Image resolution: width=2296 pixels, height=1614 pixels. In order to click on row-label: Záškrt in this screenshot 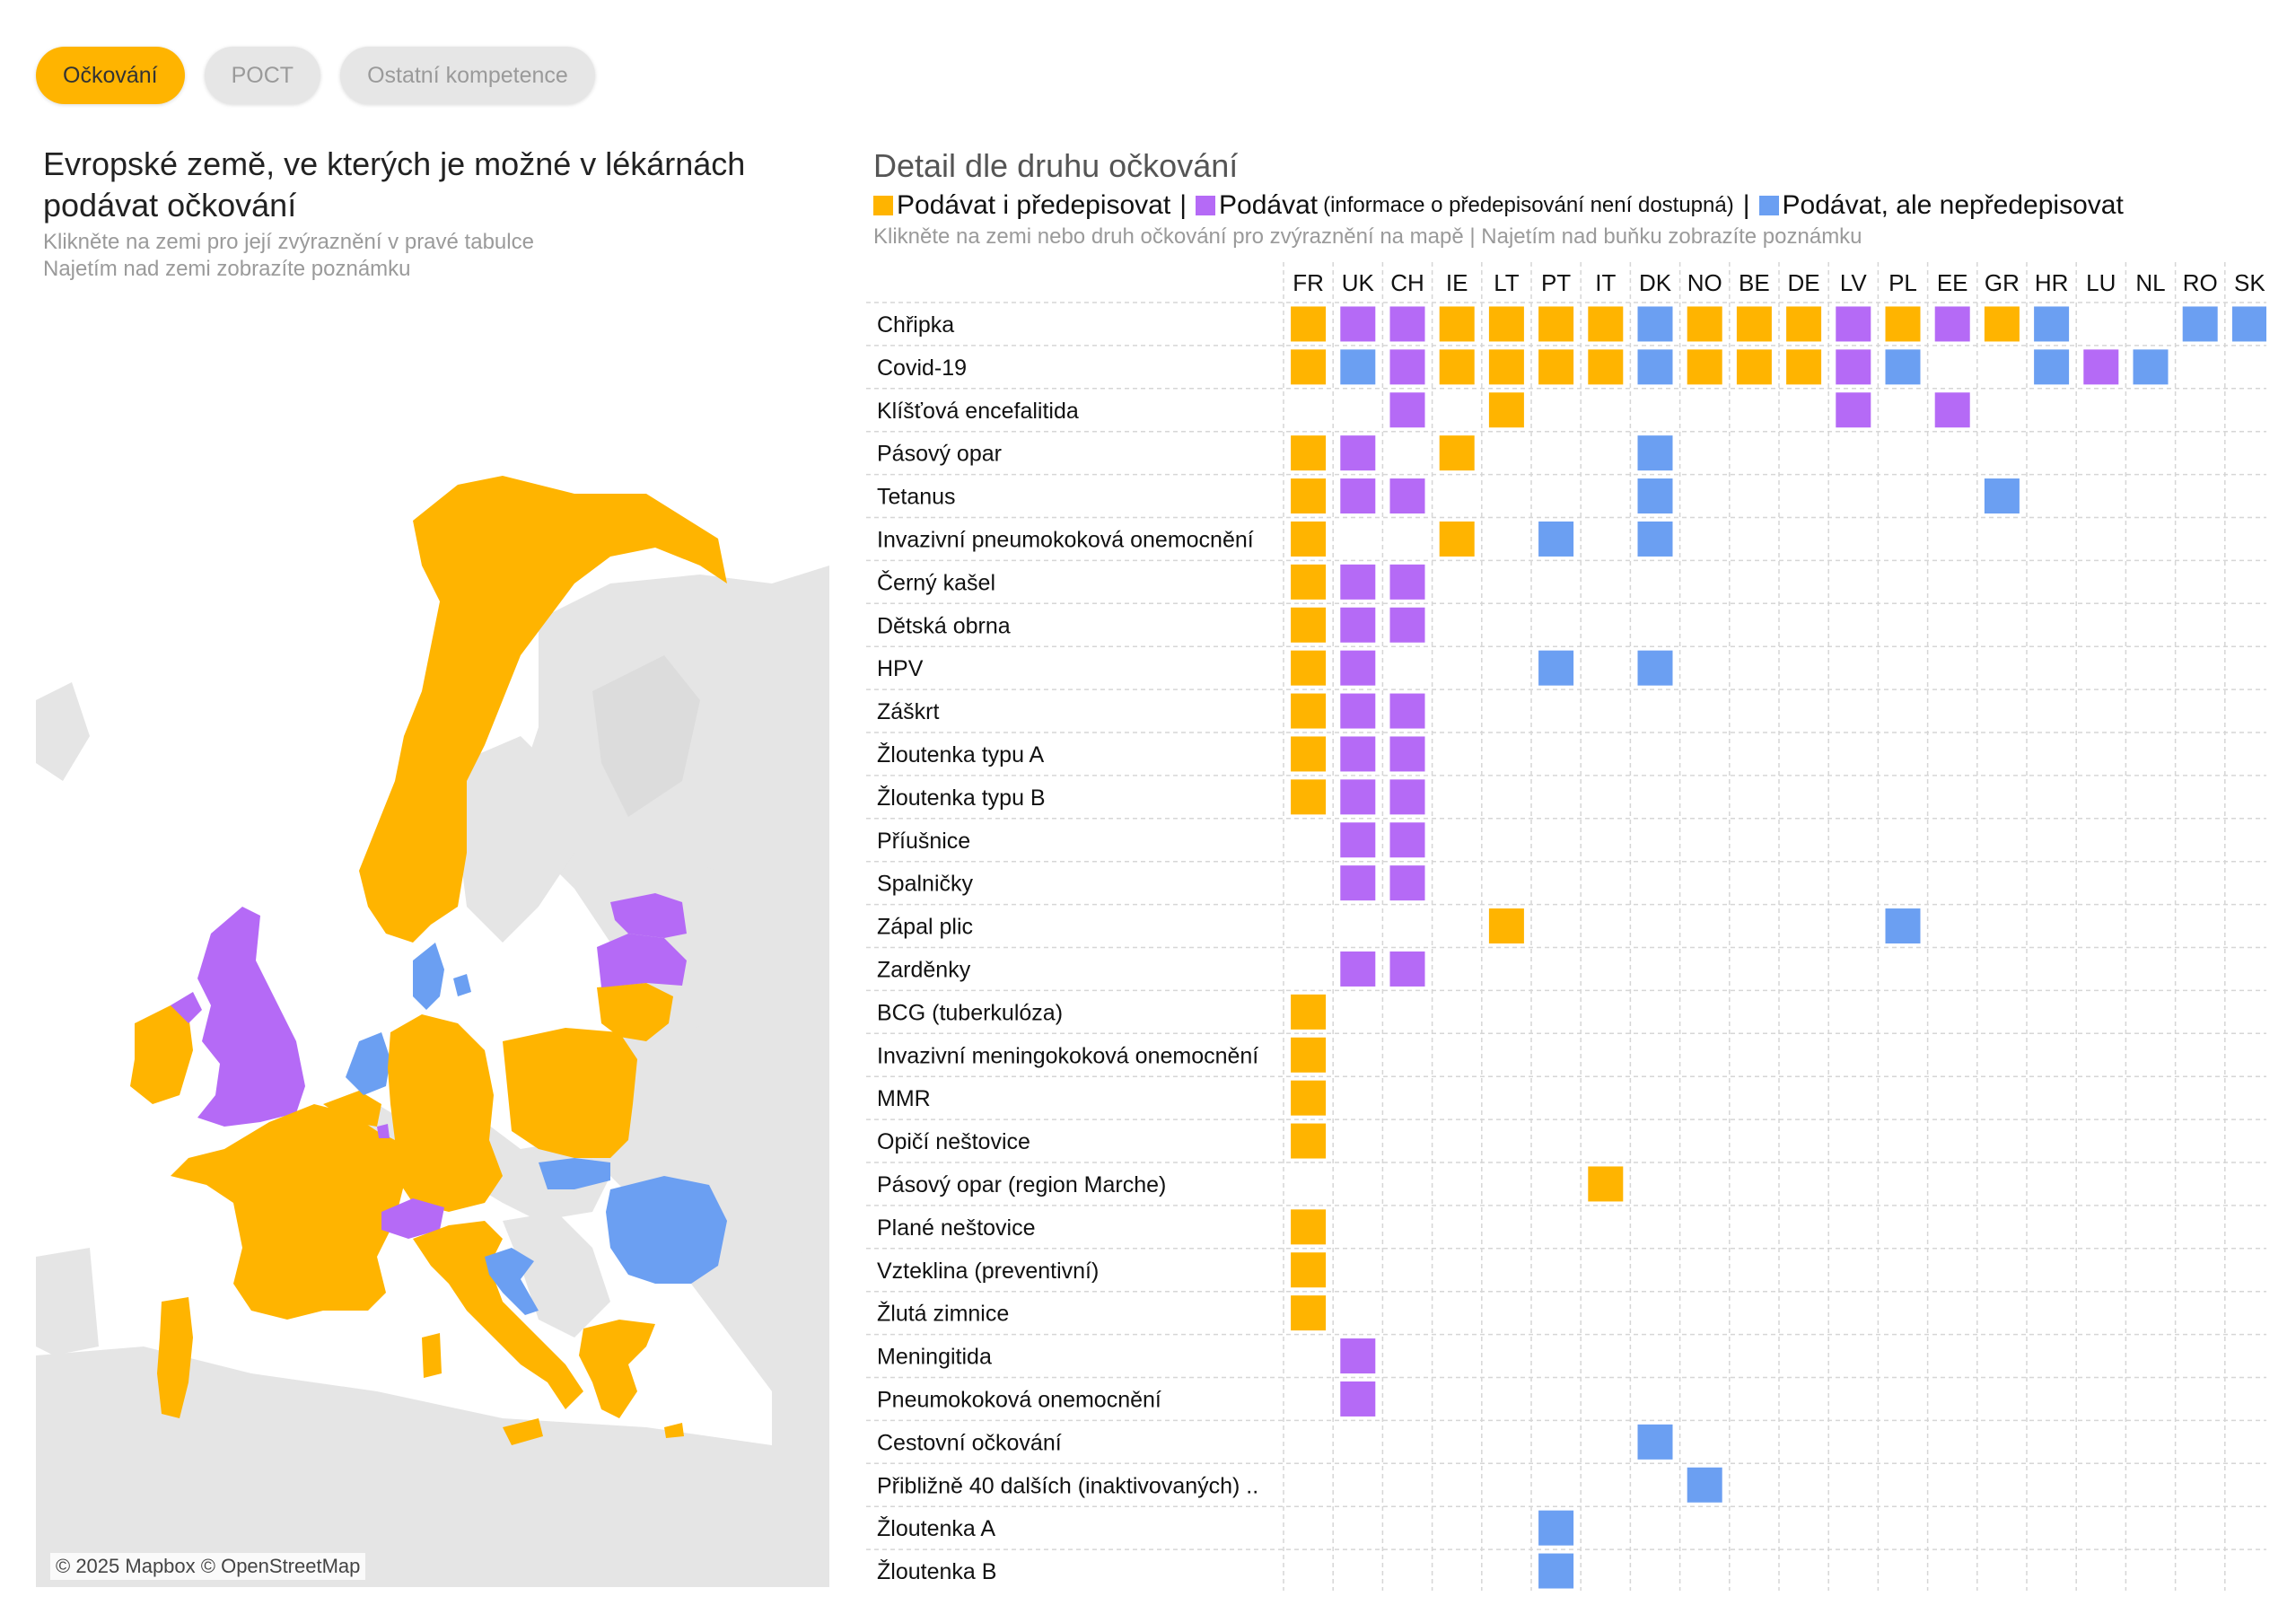, I will do `click(909, 711)`.